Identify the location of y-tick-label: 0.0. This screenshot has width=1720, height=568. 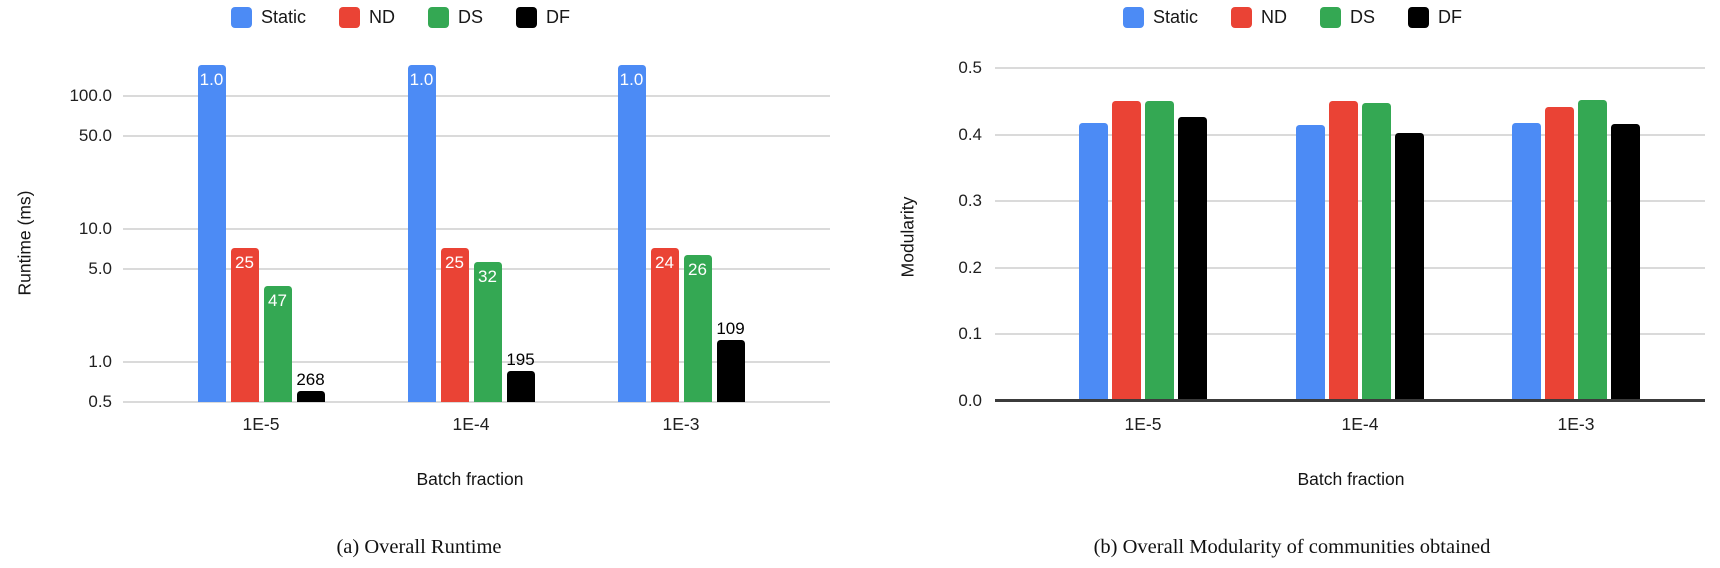
(970, 400).